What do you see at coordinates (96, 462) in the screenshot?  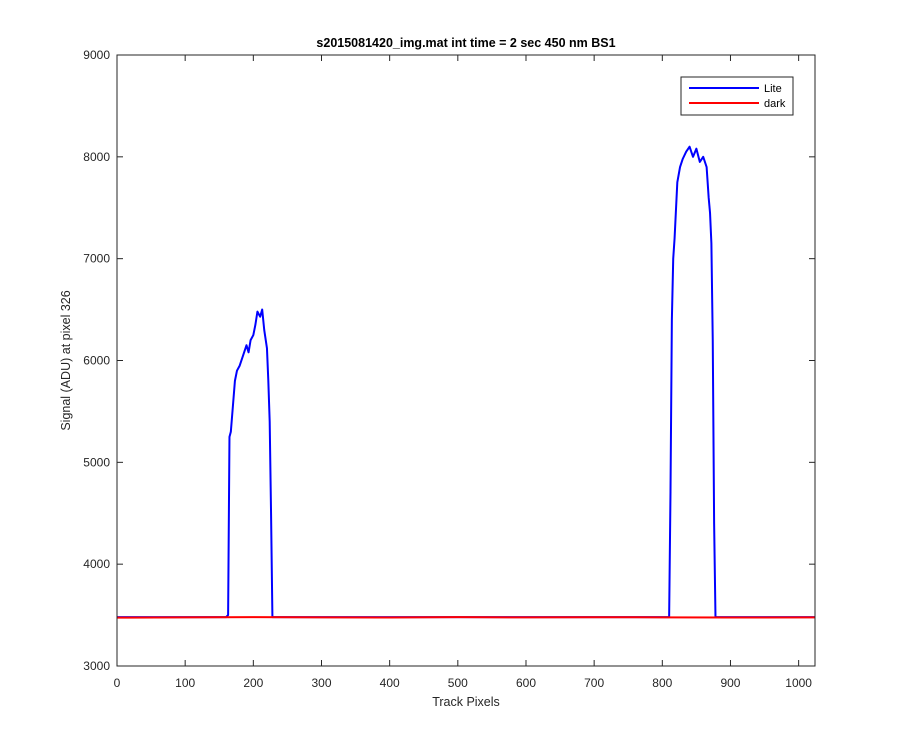 I see `y-tick-label: 5000` at bounding box center [96, 462].